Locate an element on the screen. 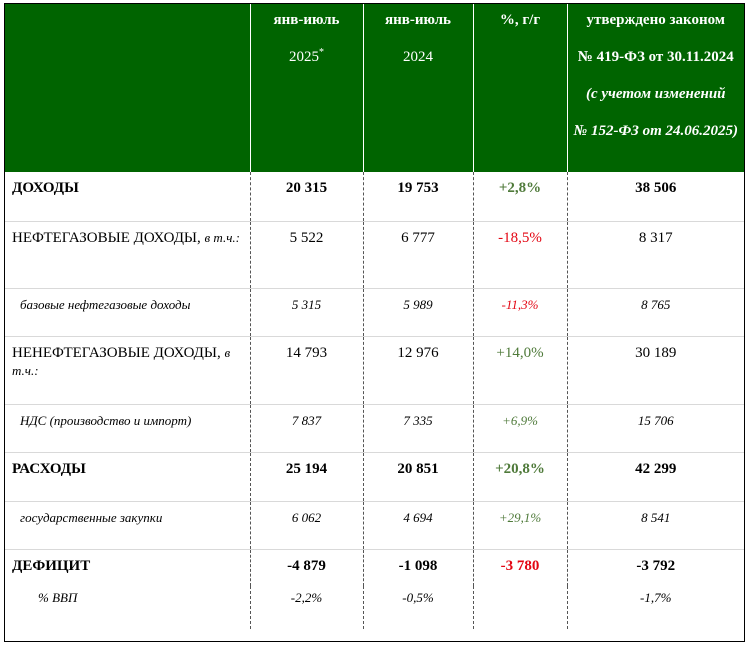 The image size is (751, 648). cell-yoy: +20,8% is located at coordinates (519, 477).